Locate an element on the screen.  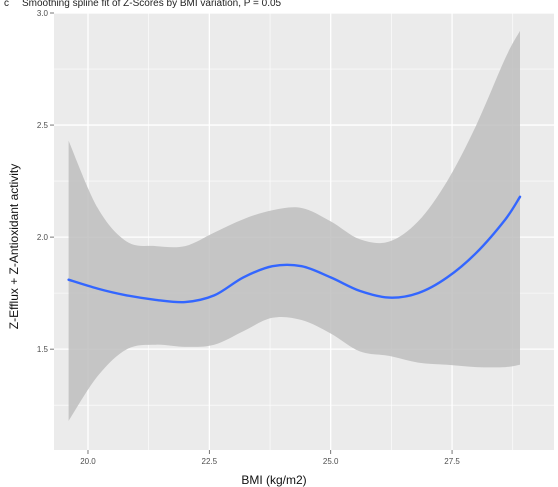
y-tick-label: 2.0 is located at coordinates (43, 237).